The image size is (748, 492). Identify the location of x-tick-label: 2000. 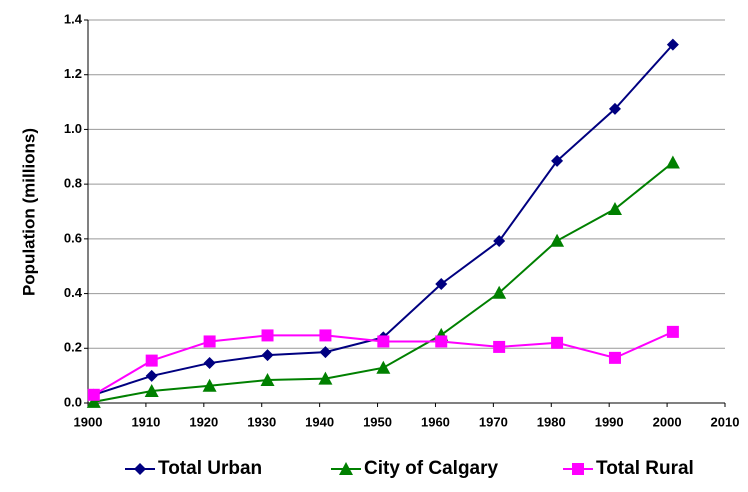
(667, 421).